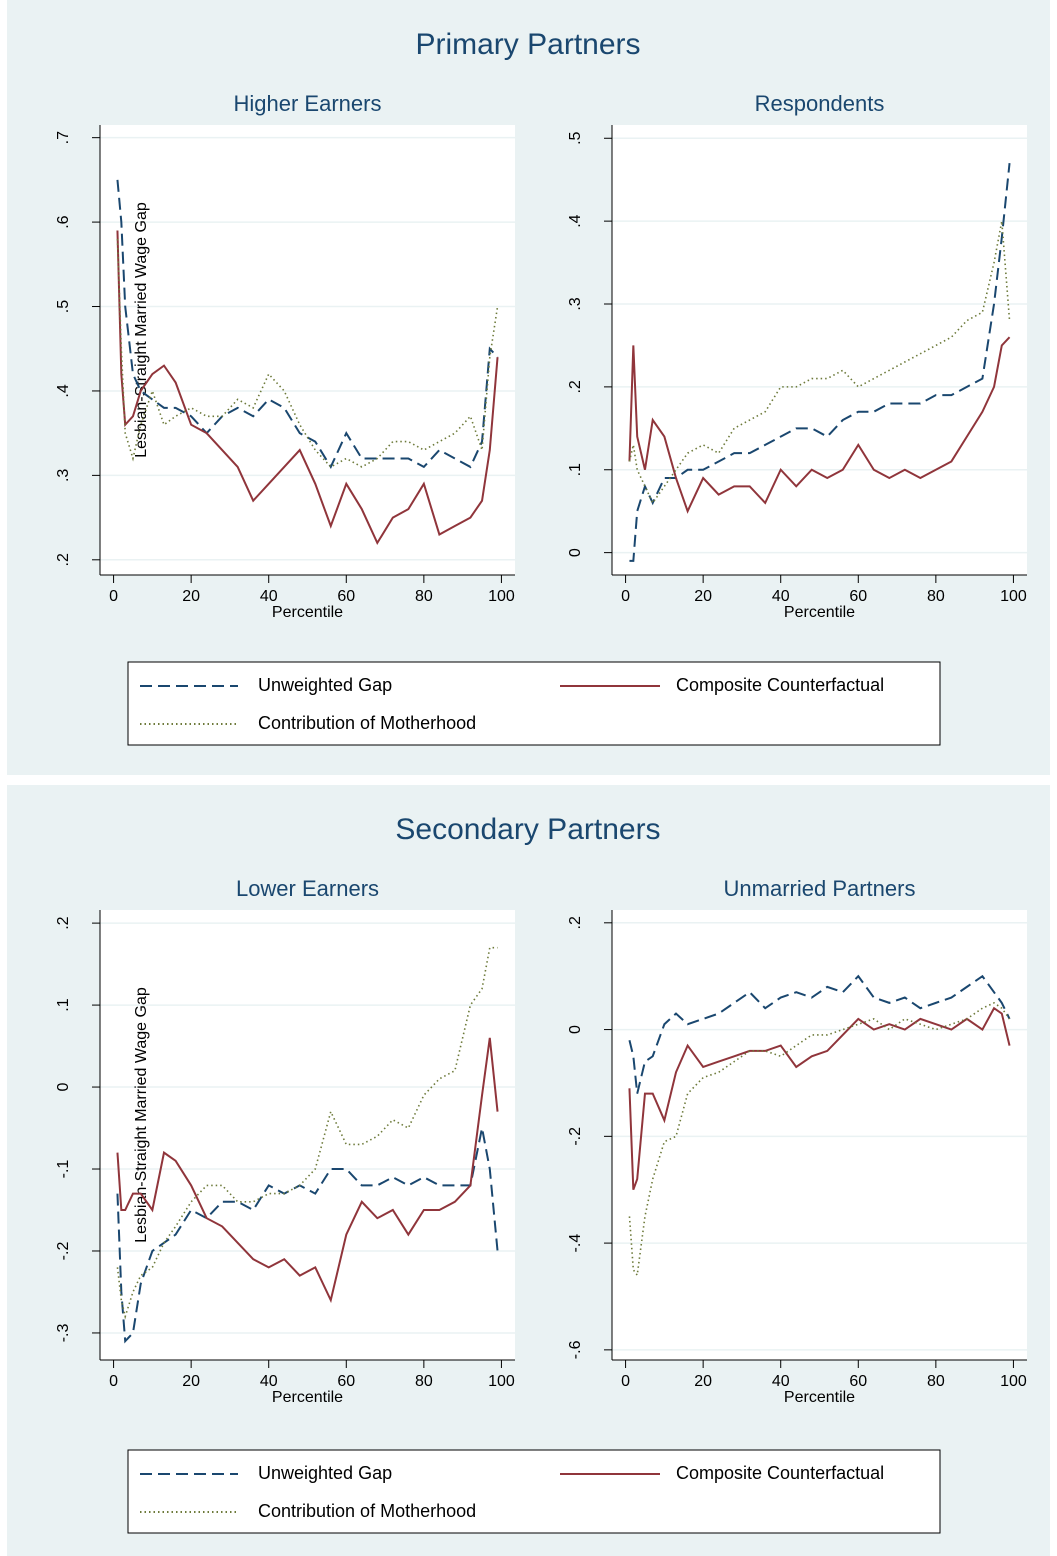 This screenshot has width=1057, height=1556. Describe the element at coordinates (527, 829) in the screenshot. I see `group-title: Secondary Partners` at that location.